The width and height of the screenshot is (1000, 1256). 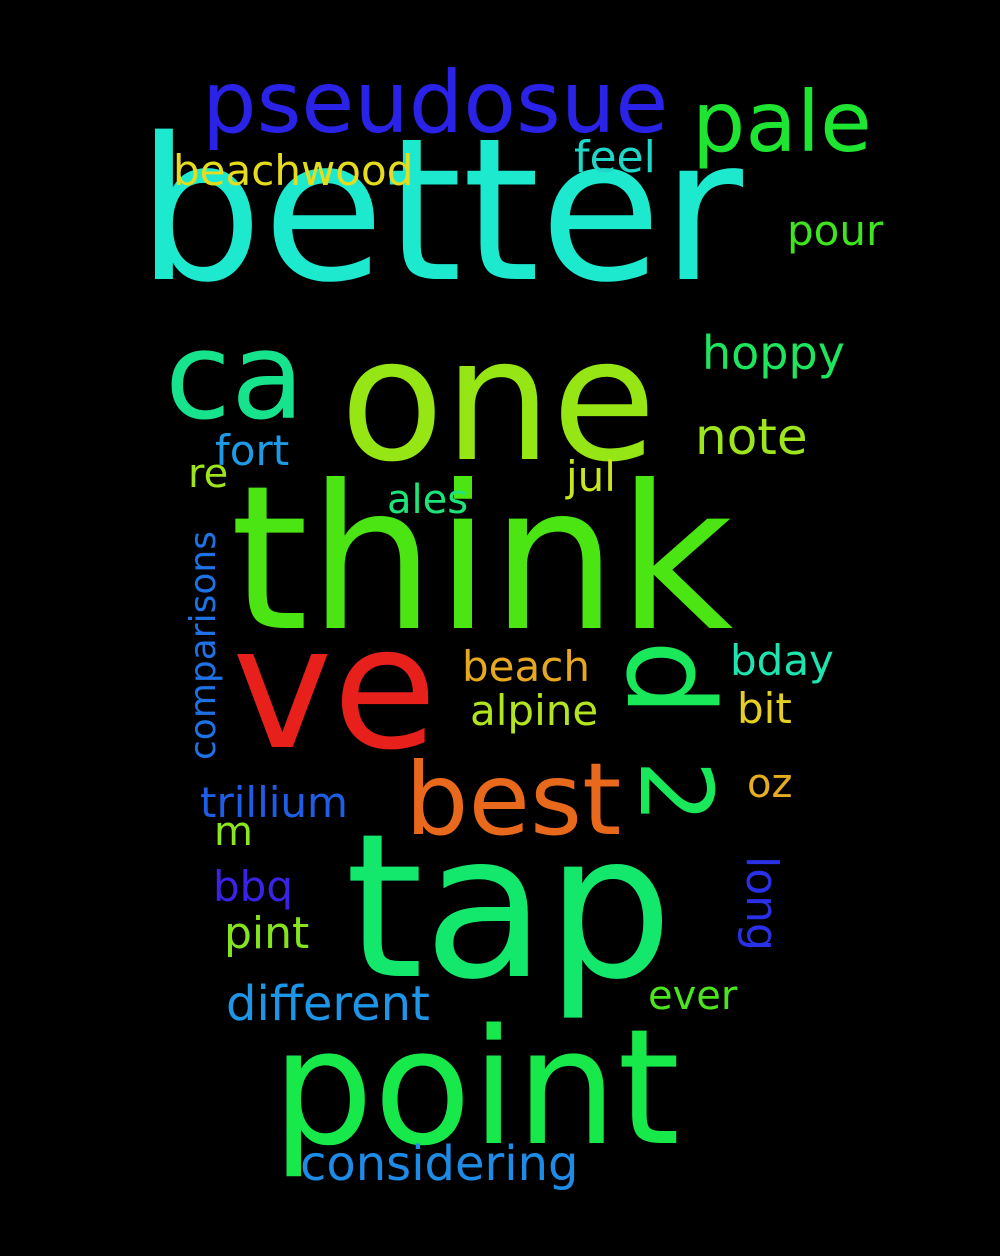 I want to click on word-bit: bit, so click(x=764, y=708).